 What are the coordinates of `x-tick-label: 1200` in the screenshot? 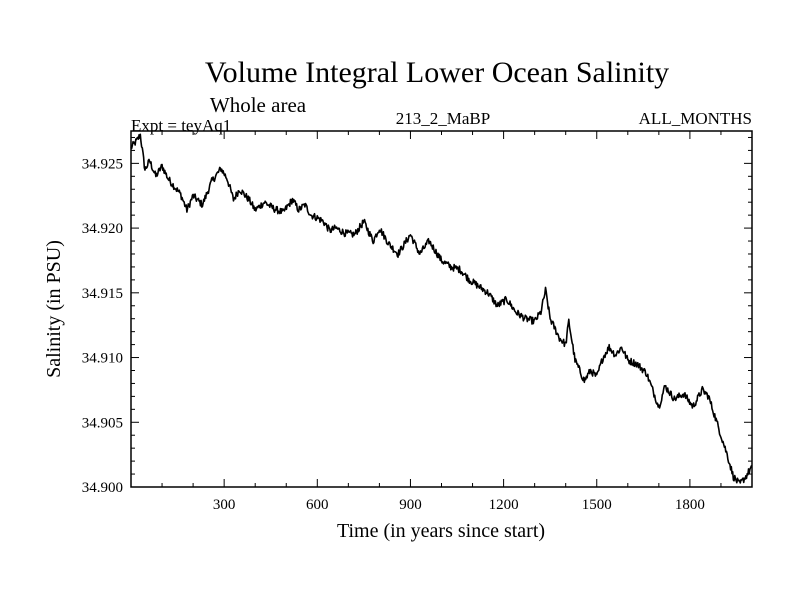 It's located at (504, 505).